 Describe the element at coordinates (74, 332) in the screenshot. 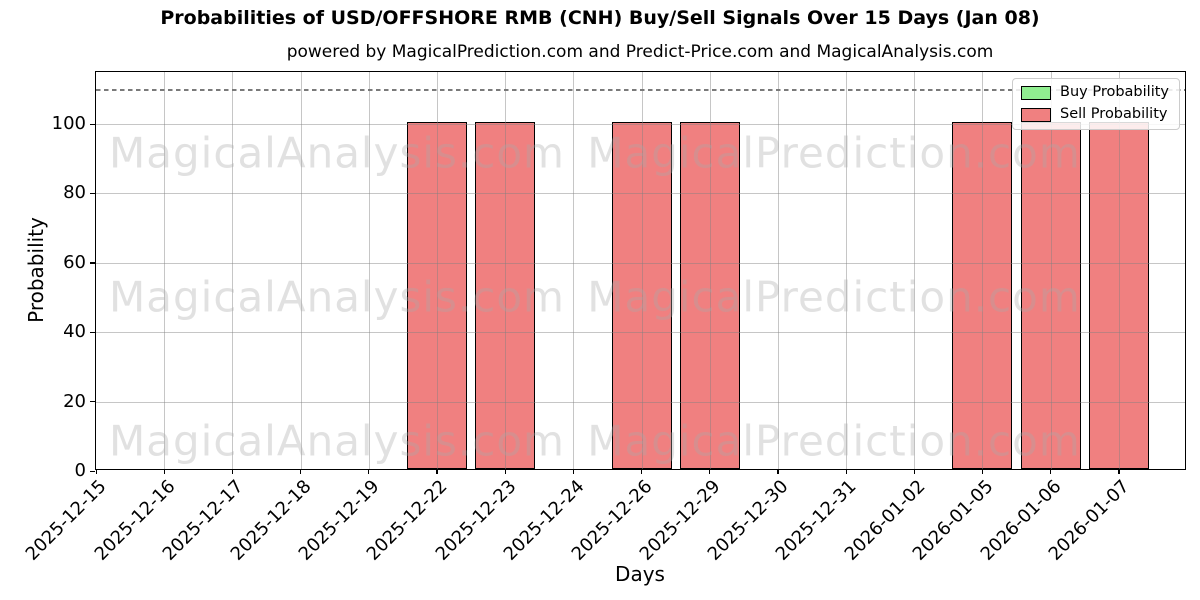

I see `y-tick-label: 40` at that location.